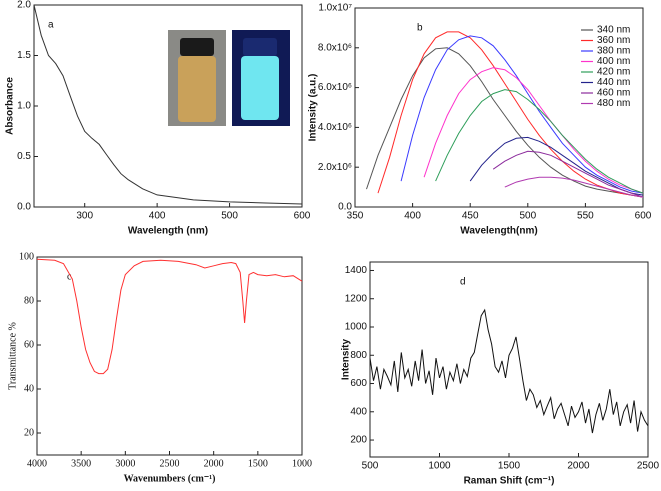 Image resolution: width=661 pixels, height=491 pixels. What do you see at coordinates (335, 8) in the screenshot?
I see `y-tick-label: 1.0x10⁷` at bounding box center [335, 8].